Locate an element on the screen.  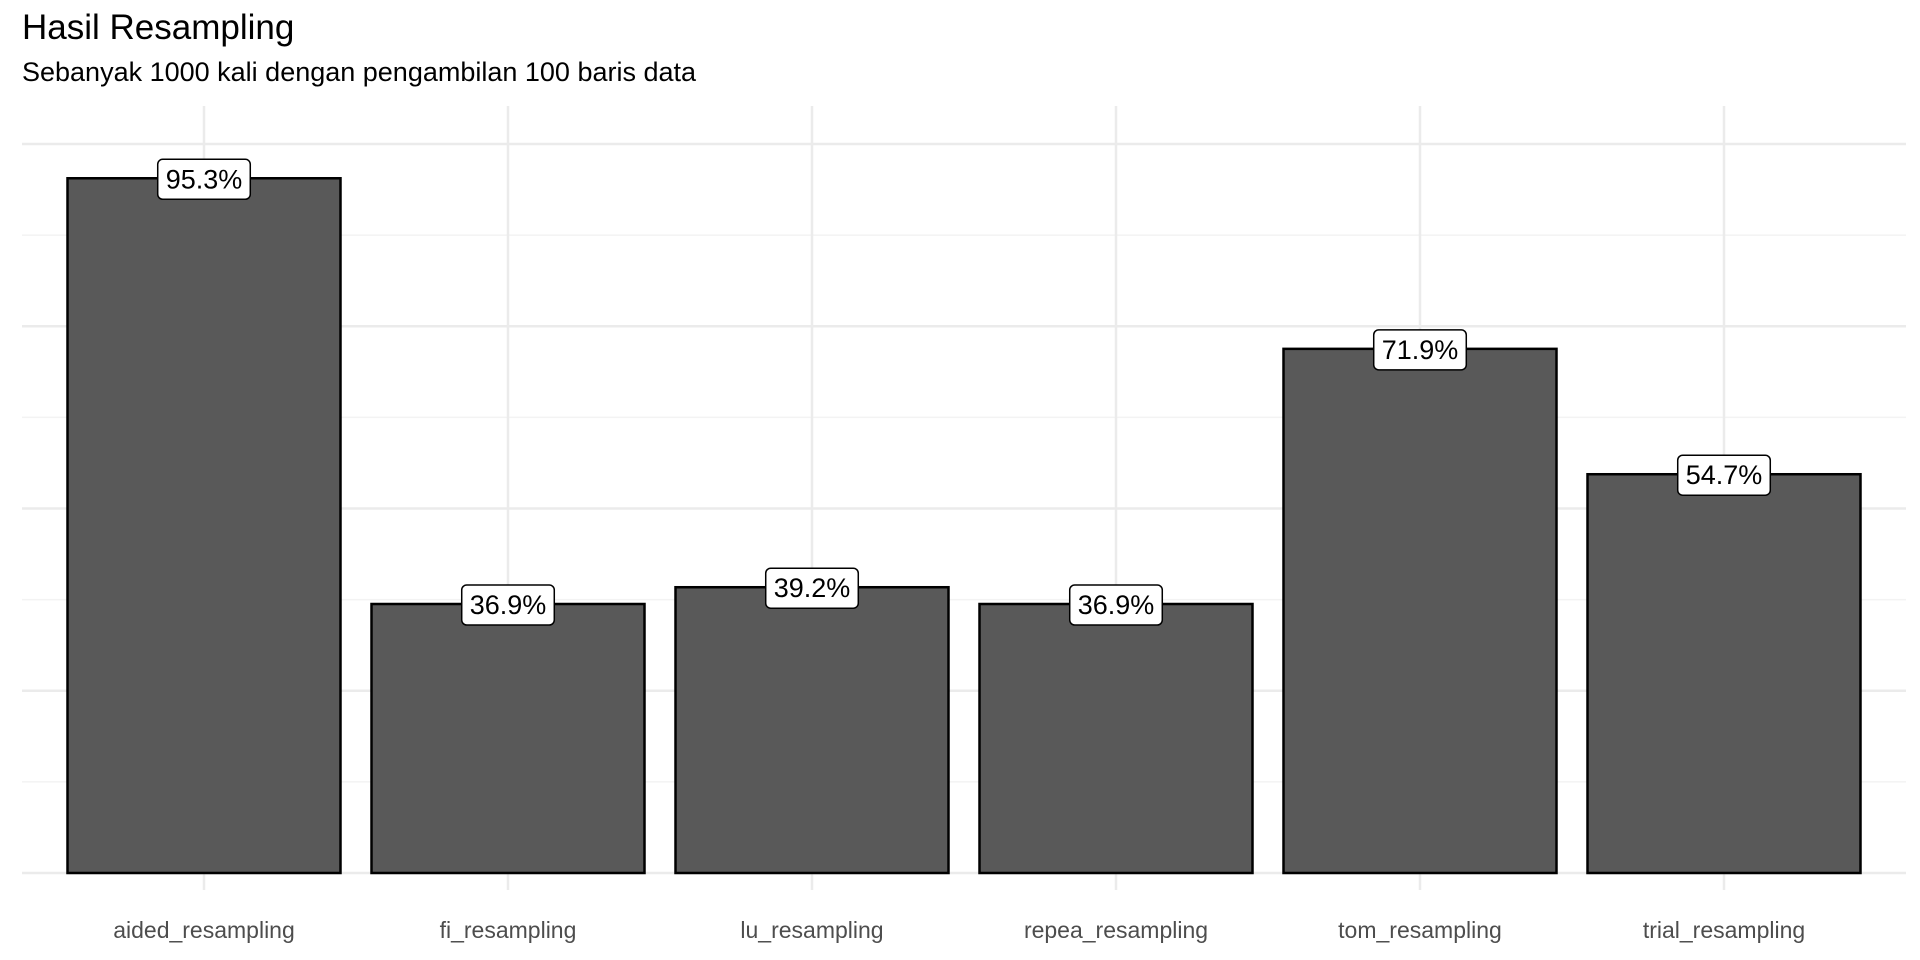
x-tick-label-repea_resampling: repea_resampling is located at coordinates (1116, 930).